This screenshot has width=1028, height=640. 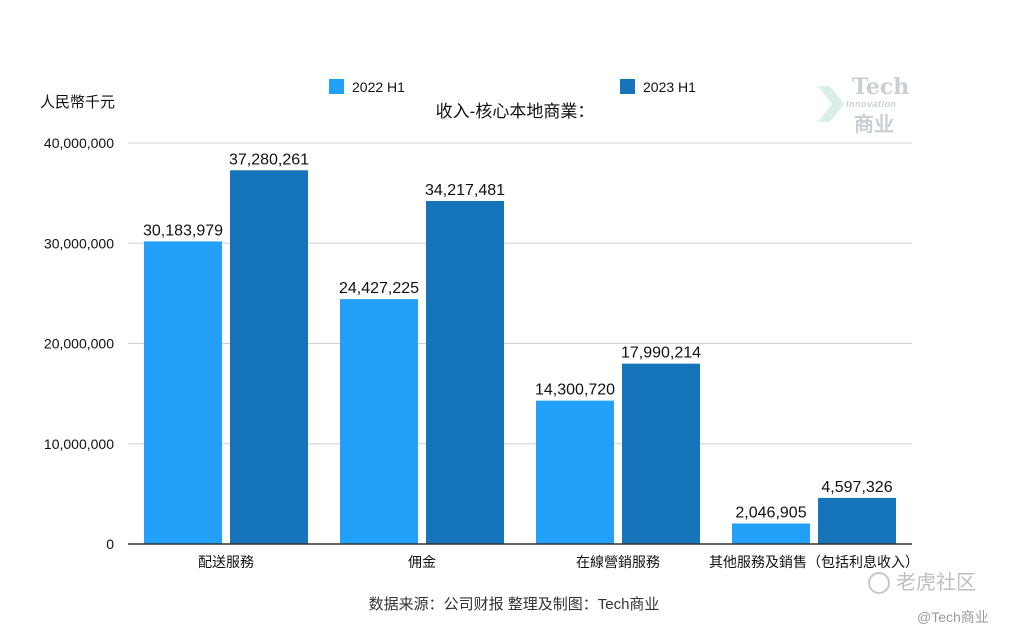 I want to click on platform-watermark: 老虎社区, so click(x=922, y=580).